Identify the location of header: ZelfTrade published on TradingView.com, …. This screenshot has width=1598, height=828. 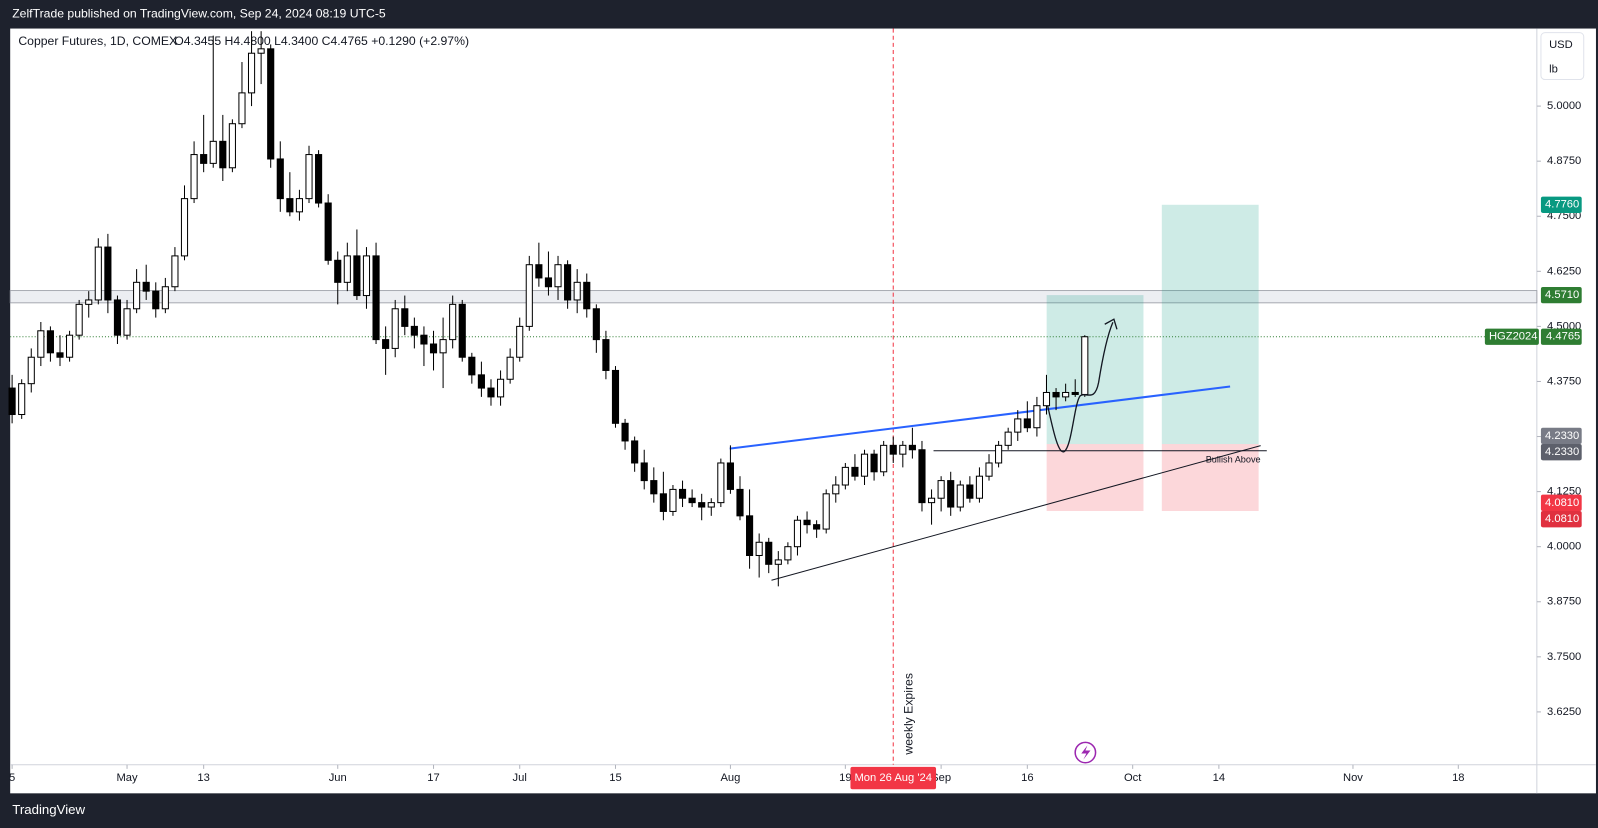
(199, 14).